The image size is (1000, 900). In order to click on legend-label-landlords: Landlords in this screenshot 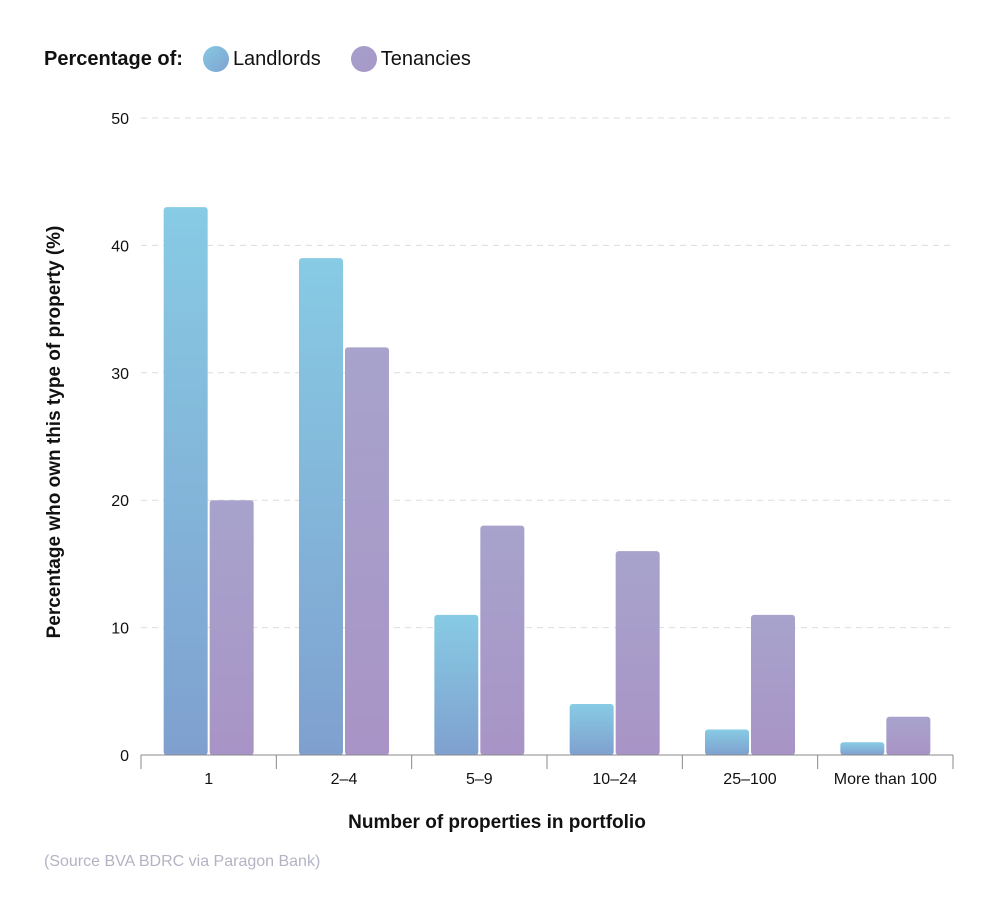, I will do `click(276, 58)`.